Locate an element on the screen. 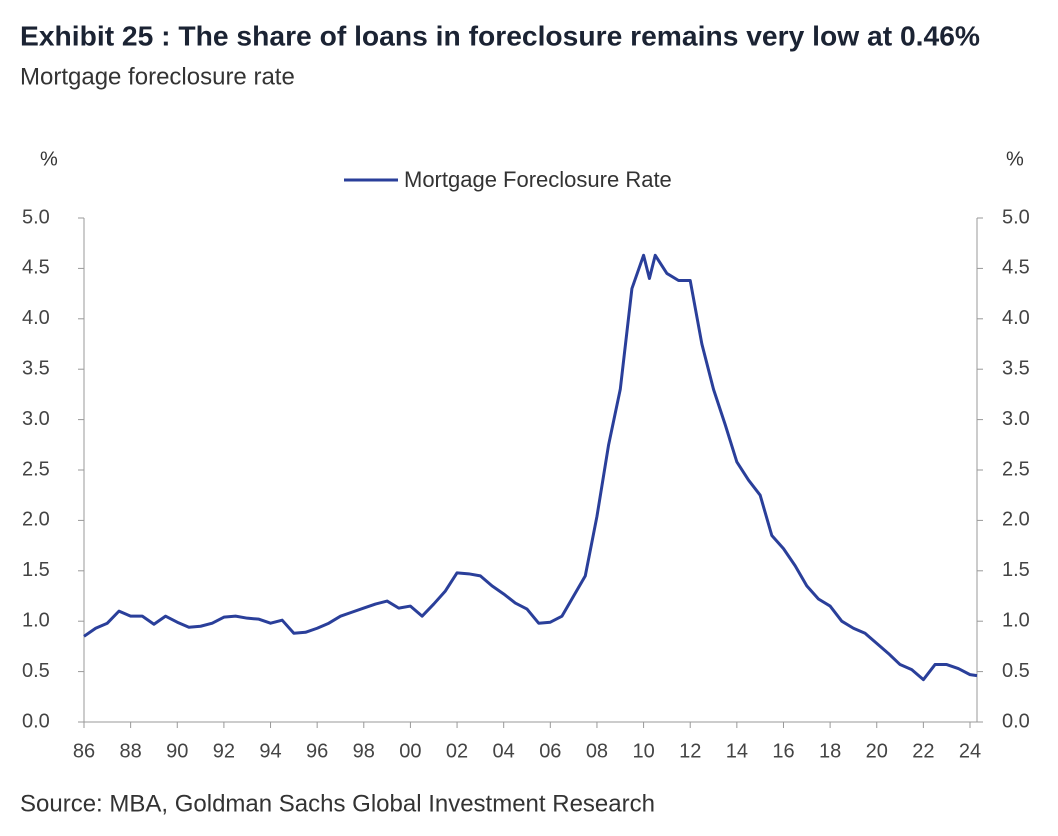 The height and width of the screenshot is (836, 1058). y-axis-label: % is located at coordinates (49, 159).